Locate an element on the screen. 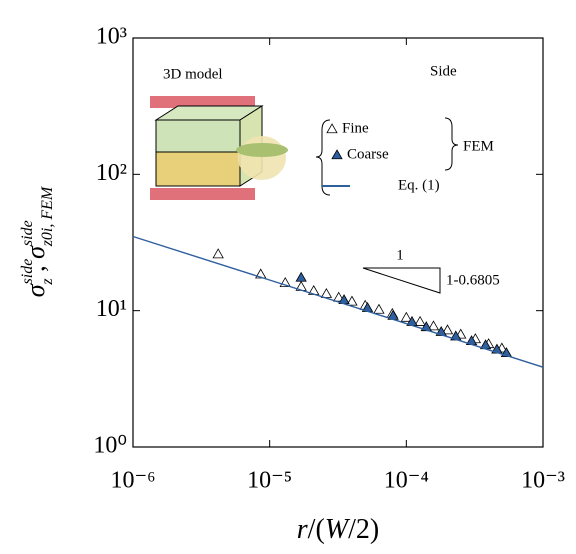 Image resolution: width=576 pixels, height=554 pixels. y-label-part: z0i, FEM is located at coordinates (47, 216).